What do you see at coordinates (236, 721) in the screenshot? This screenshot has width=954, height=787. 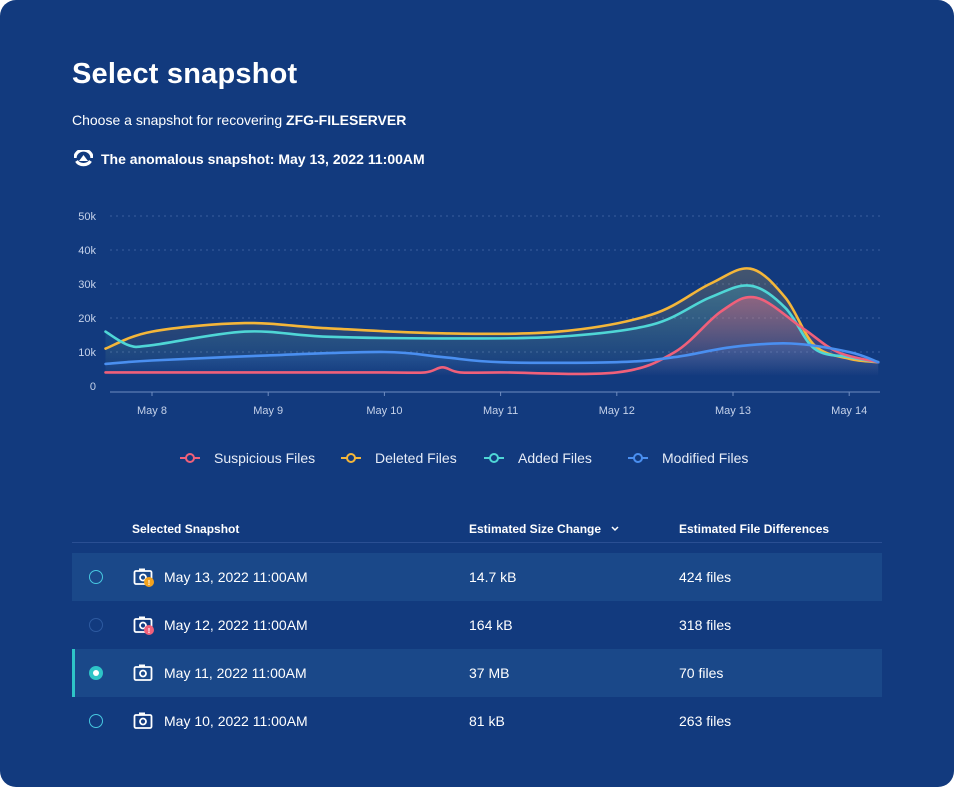 I see `snapshot-date: May 10, 2022 11:00AM` at bounding box center [236, 721].